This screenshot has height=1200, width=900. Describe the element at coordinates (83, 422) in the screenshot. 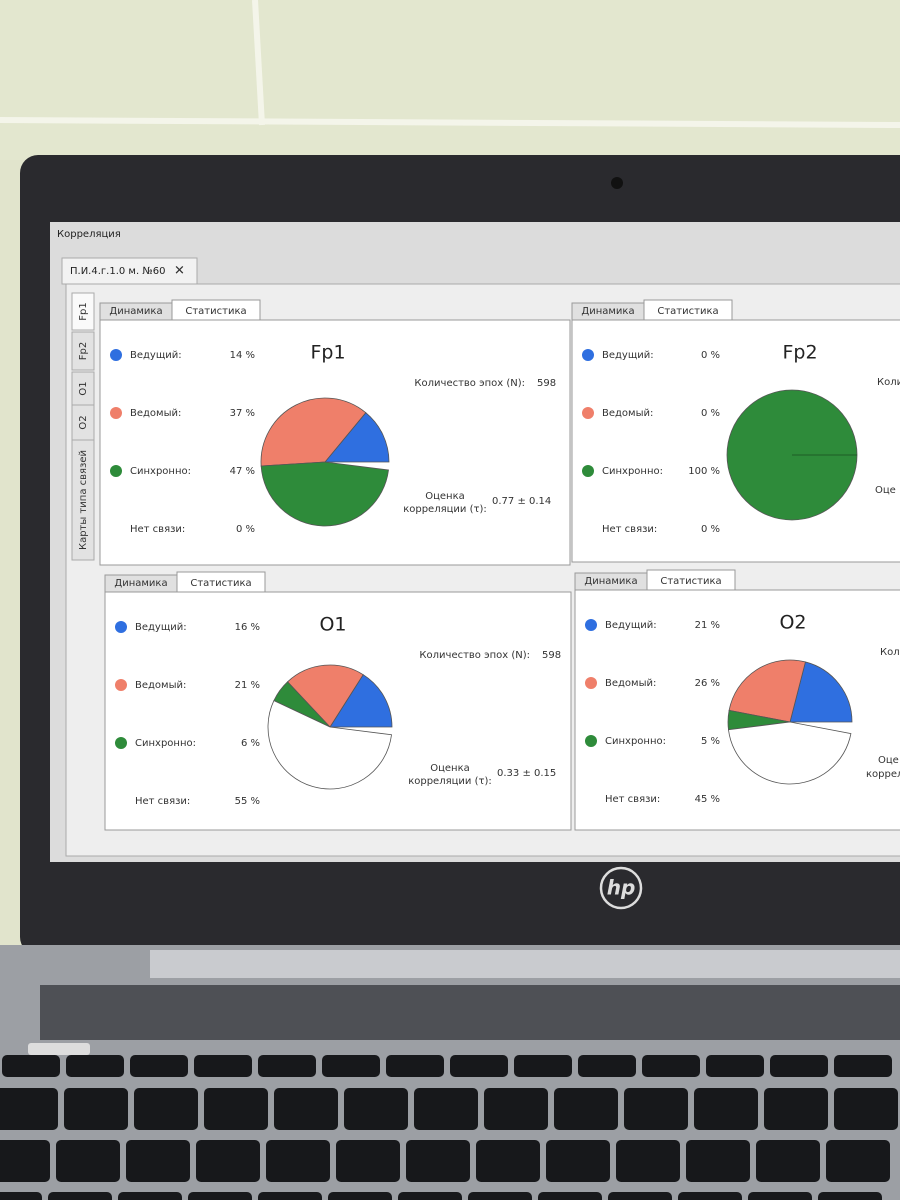

I see `side-tab-label: O2` at that location.